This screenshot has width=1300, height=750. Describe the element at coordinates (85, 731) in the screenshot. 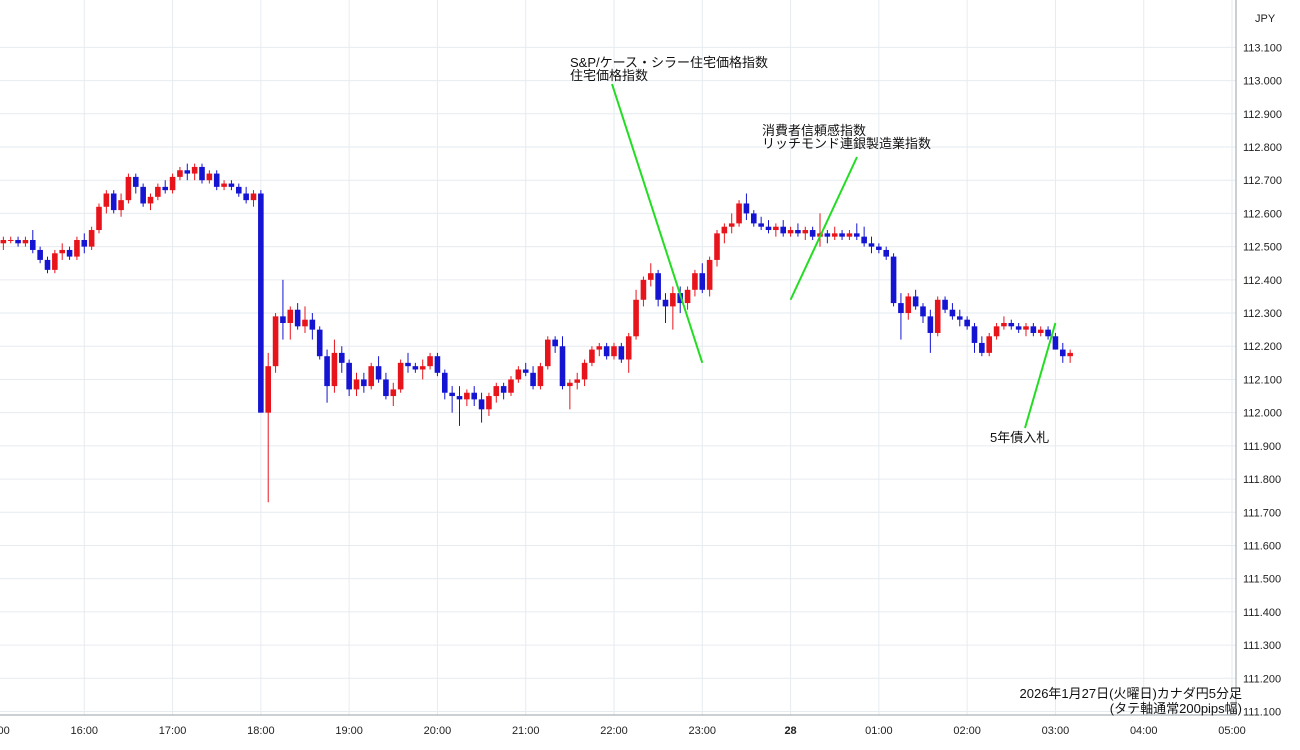

I see `x-tick-label: 16:00` at that location.